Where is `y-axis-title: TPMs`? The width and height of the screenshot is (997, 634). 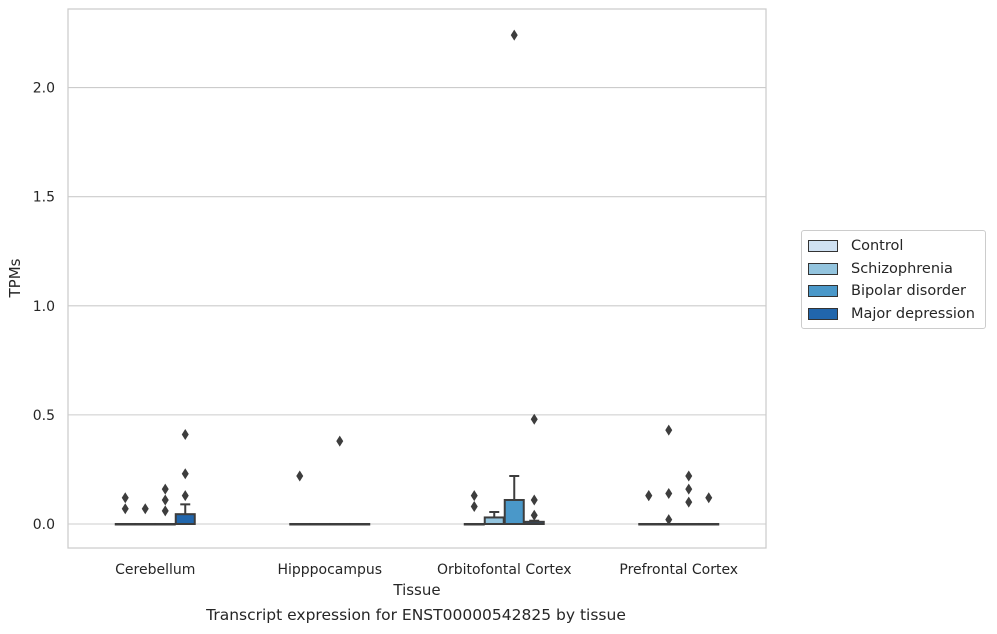 y-axis-title: TPMs is located at coordinates (15, 278).